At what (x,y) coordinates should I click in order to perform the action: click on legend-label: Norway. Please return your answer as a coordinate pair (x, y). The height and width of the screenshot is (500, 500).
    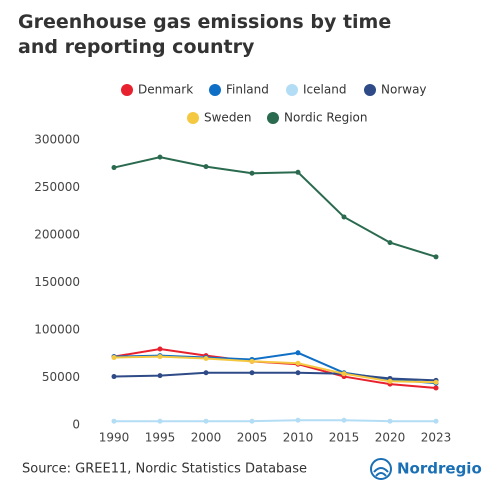
    Looking at the image, I should click on (404, 90).